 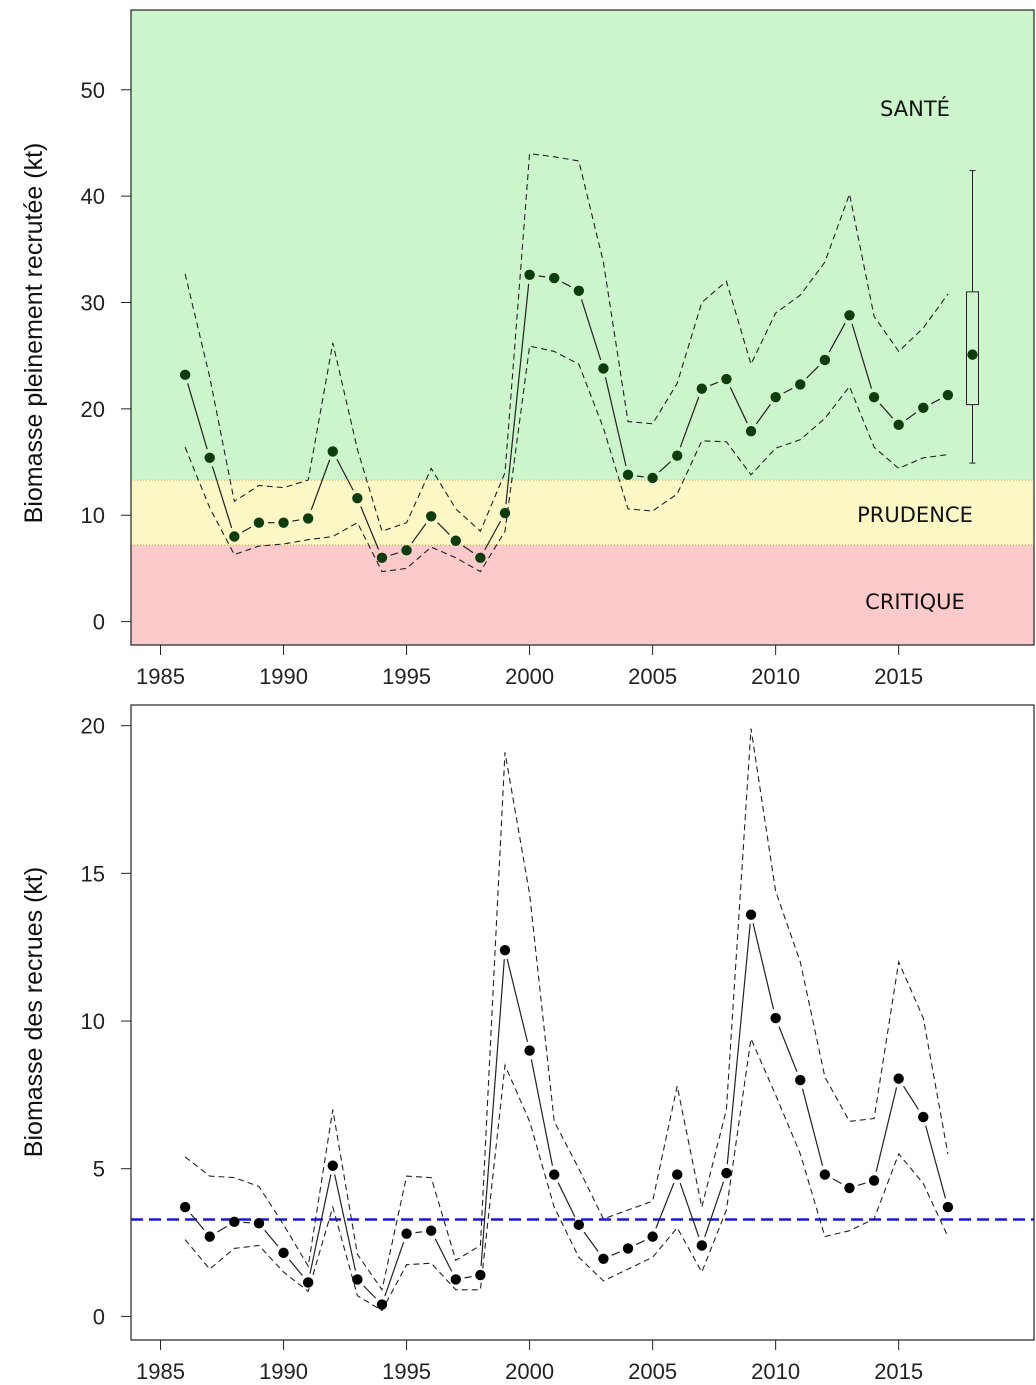 I want to click on median-point-2005, so click(x=652, y=1236).